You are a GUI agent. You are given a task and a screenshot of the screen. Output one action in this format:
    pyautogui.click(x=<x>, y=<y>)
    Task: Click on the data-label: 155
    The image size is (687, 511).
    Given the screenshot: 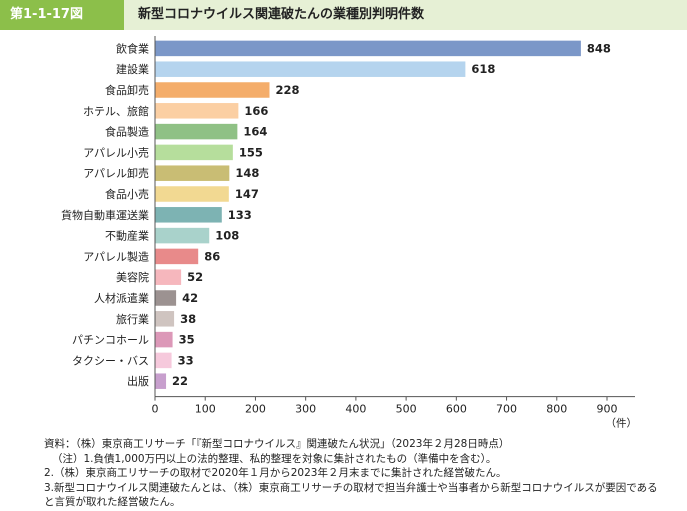 What is the action you would take?
    pyautogui.click(x=251, y=152)
    